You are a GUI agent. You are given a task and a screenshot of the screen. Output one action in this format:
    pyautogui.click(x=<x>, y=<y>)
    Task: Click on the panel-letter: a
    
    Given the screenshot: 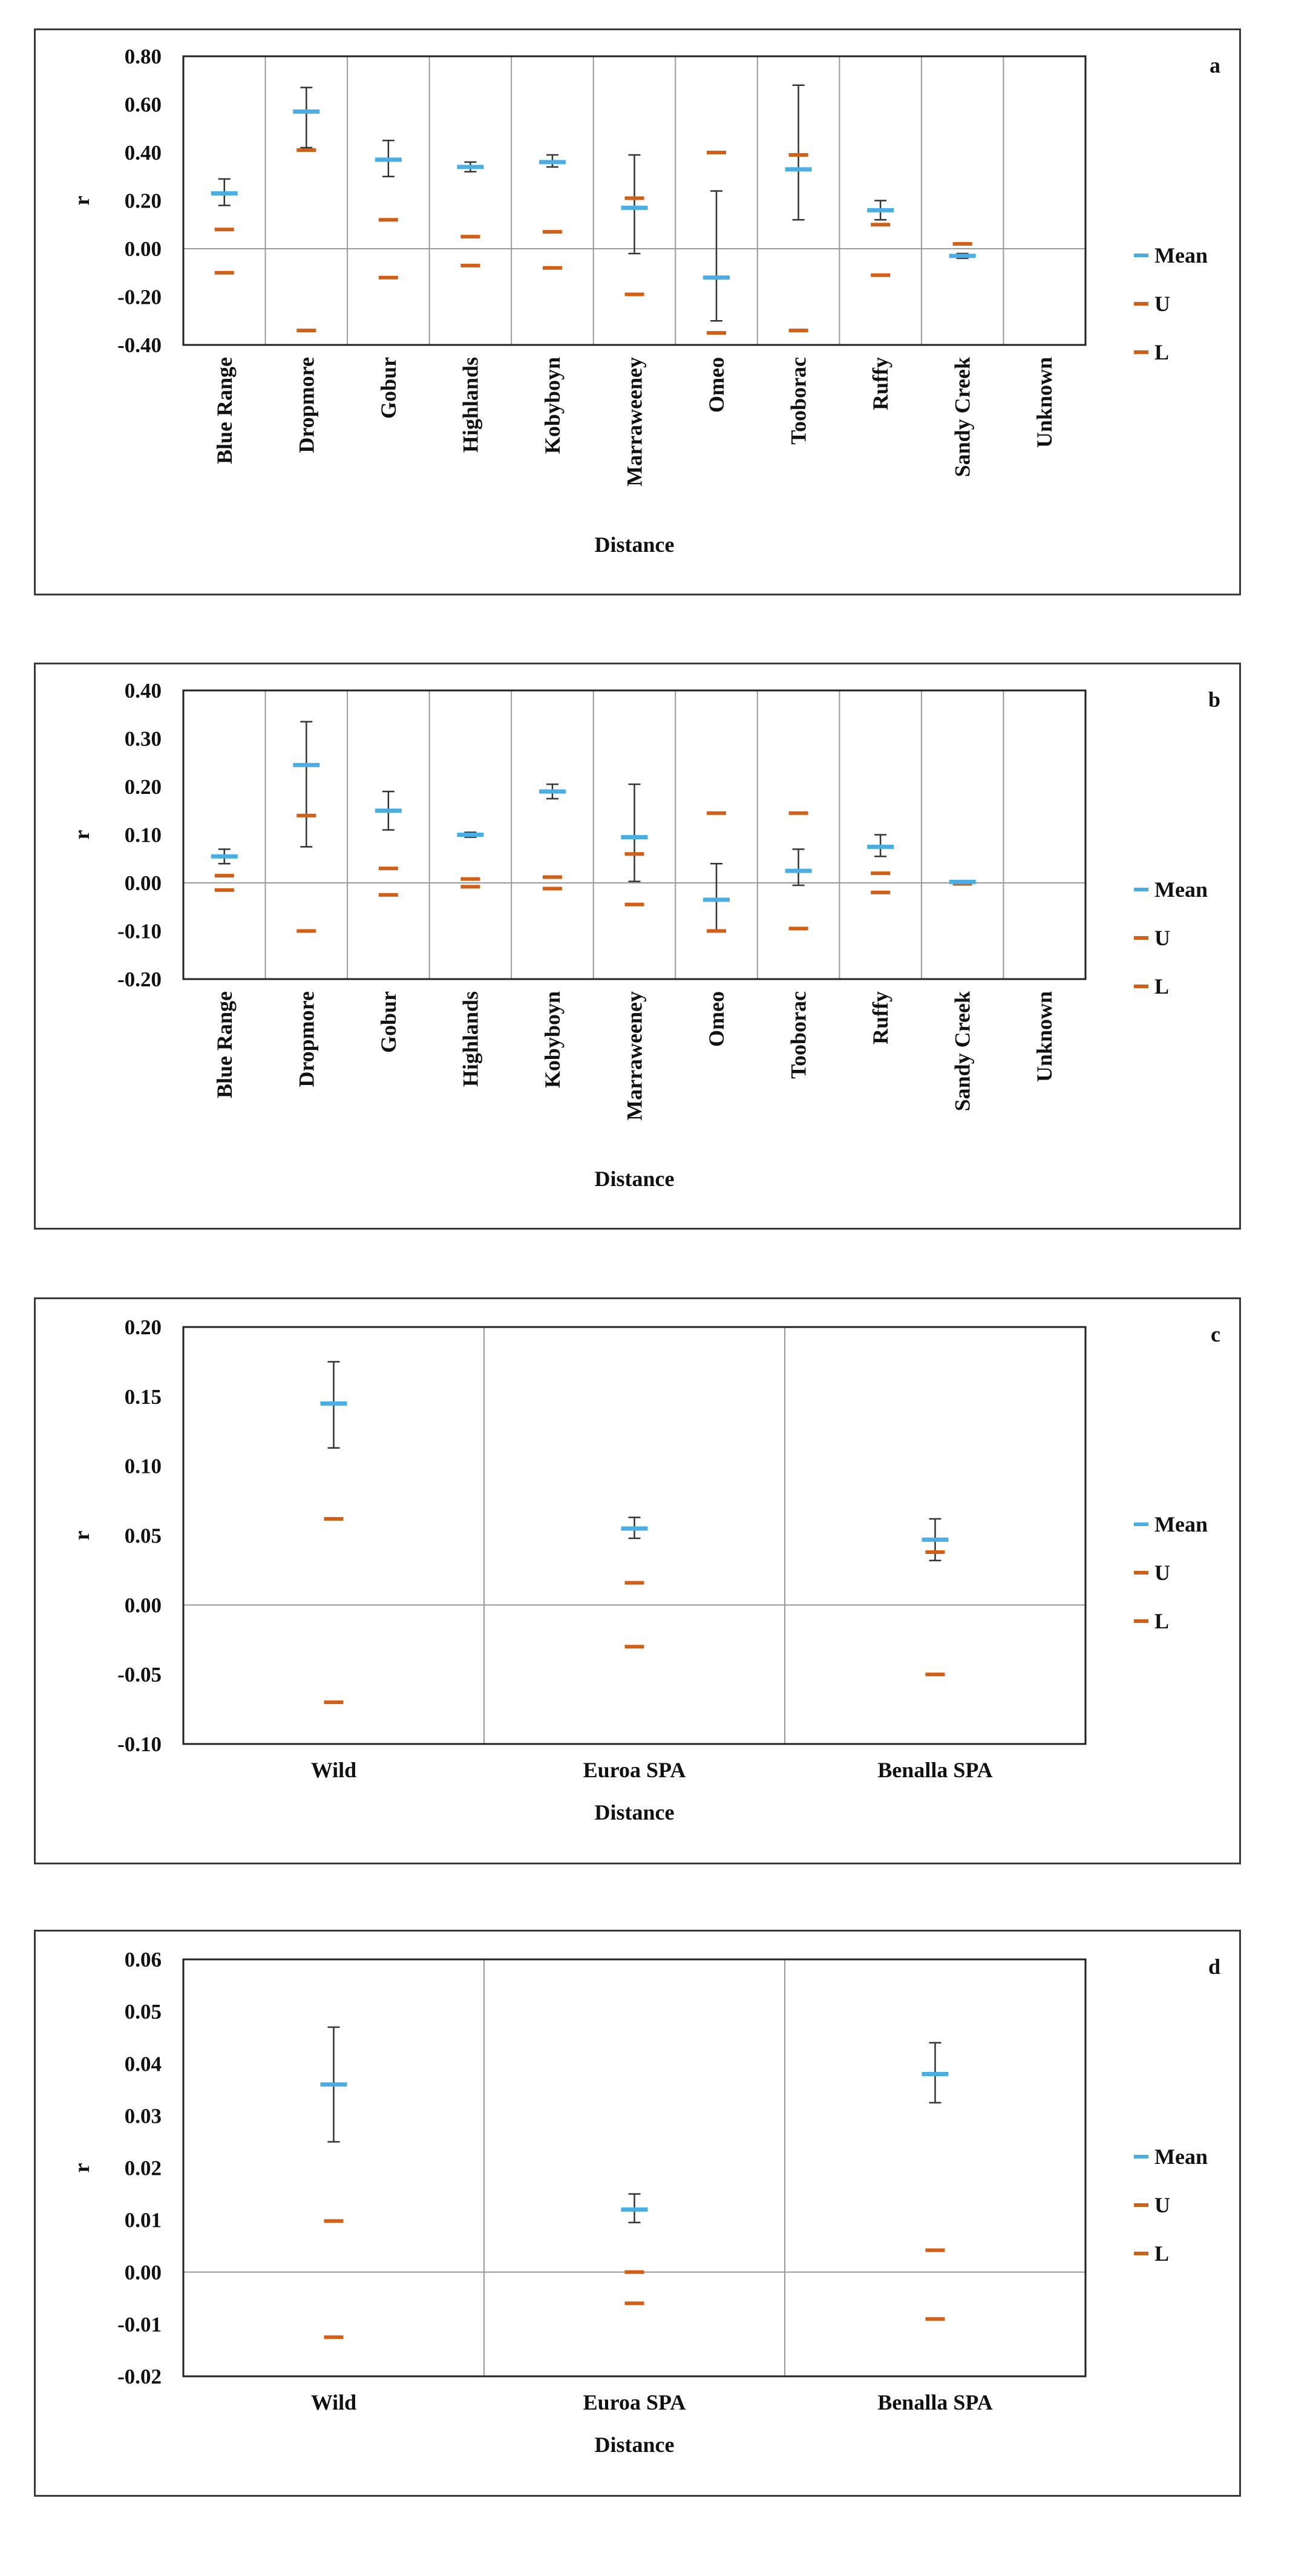 What is the action you would take?
    pyautogui.click(x=1215, y=65)
    